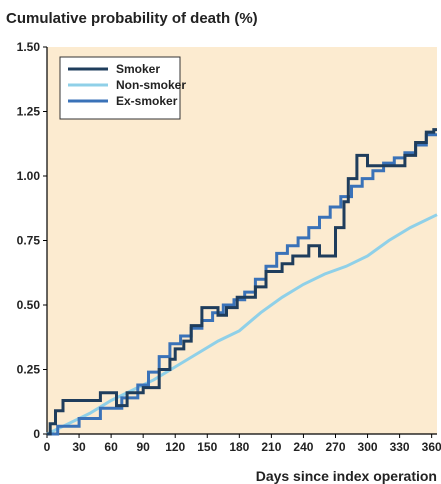 This screenshot has height=484, width=441. Describe the element at coordinates (239, 447) in the screenshot. I see `x-tick-label: 180` at that location.